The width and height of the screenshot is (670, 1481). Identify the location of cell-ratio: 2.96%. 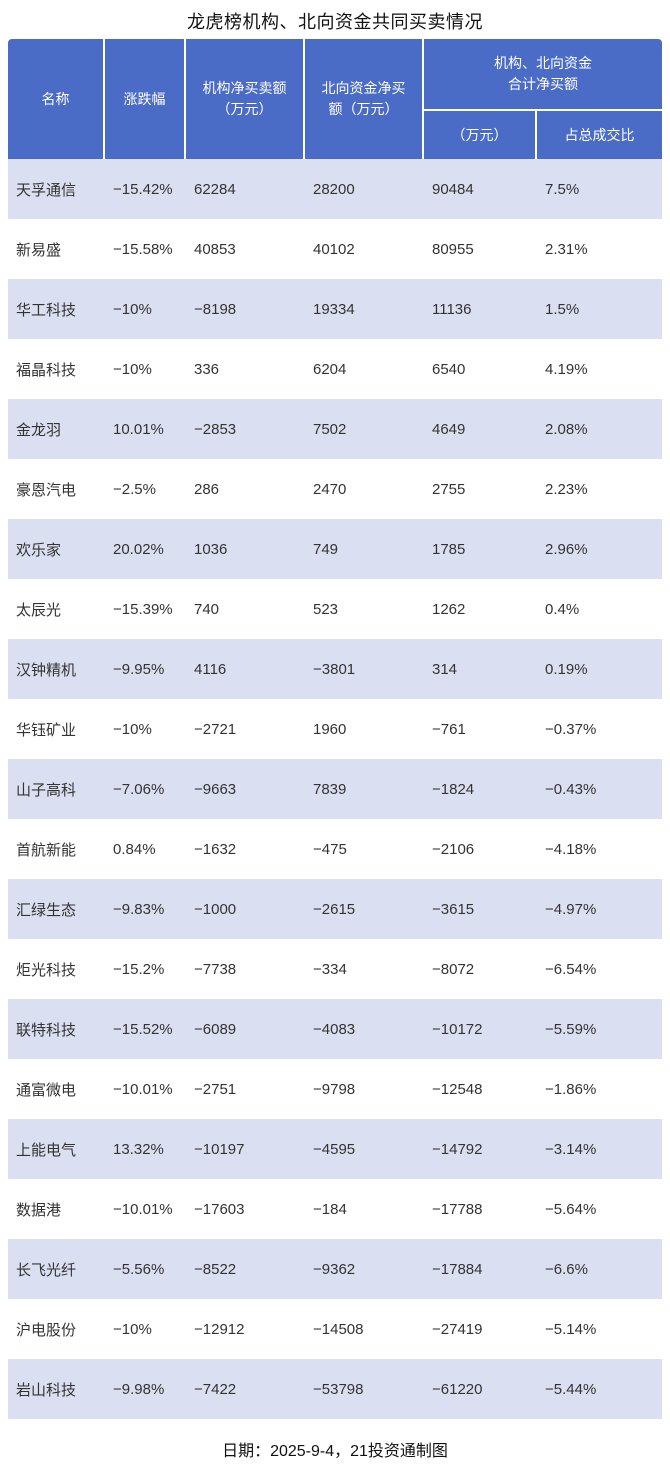
(599, 549).